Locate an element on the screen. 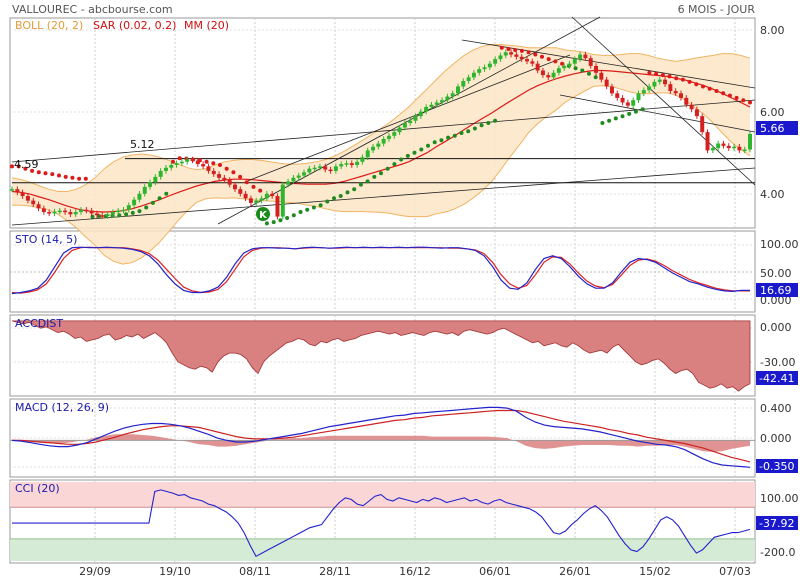 The image size is (800, 584). trendline is located at coordinates (383, 196).